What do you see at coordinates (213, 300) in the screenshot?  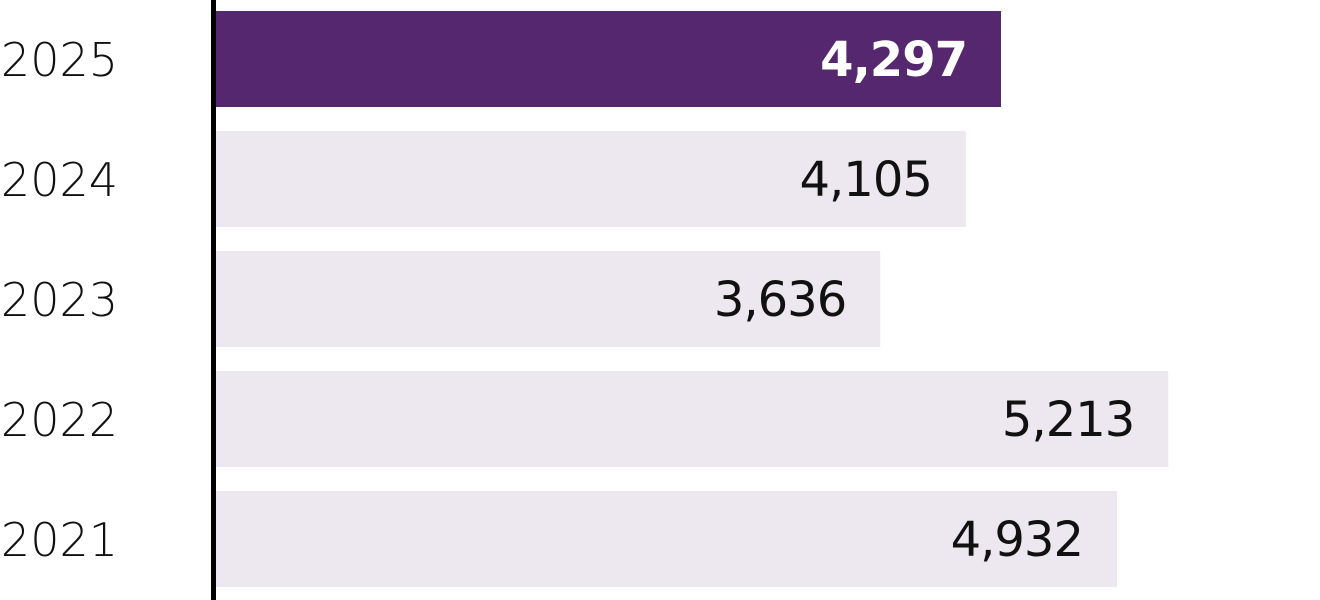 I see `y-axis-line` at bounding box center [213, 300].